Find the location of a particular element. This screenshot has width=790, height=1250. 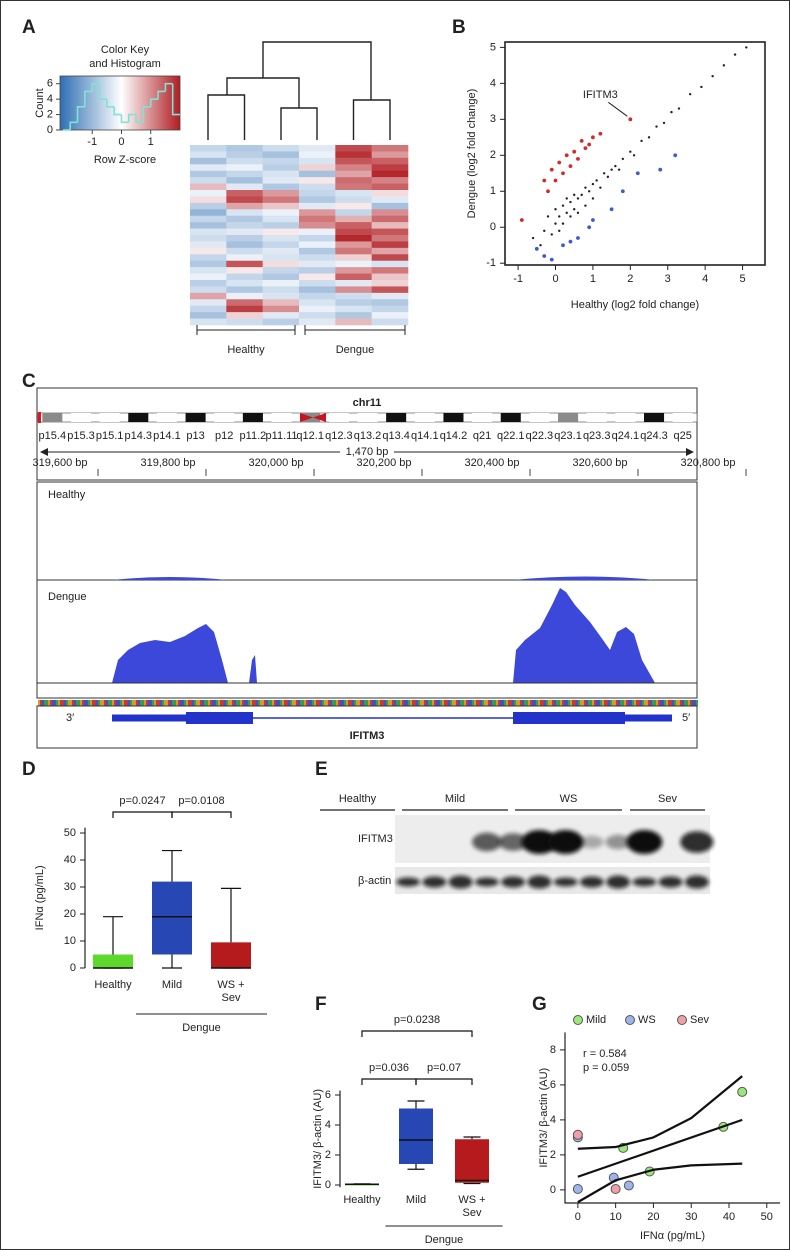

key-x-tick-label: -1 is located at coordinates (92, 142).